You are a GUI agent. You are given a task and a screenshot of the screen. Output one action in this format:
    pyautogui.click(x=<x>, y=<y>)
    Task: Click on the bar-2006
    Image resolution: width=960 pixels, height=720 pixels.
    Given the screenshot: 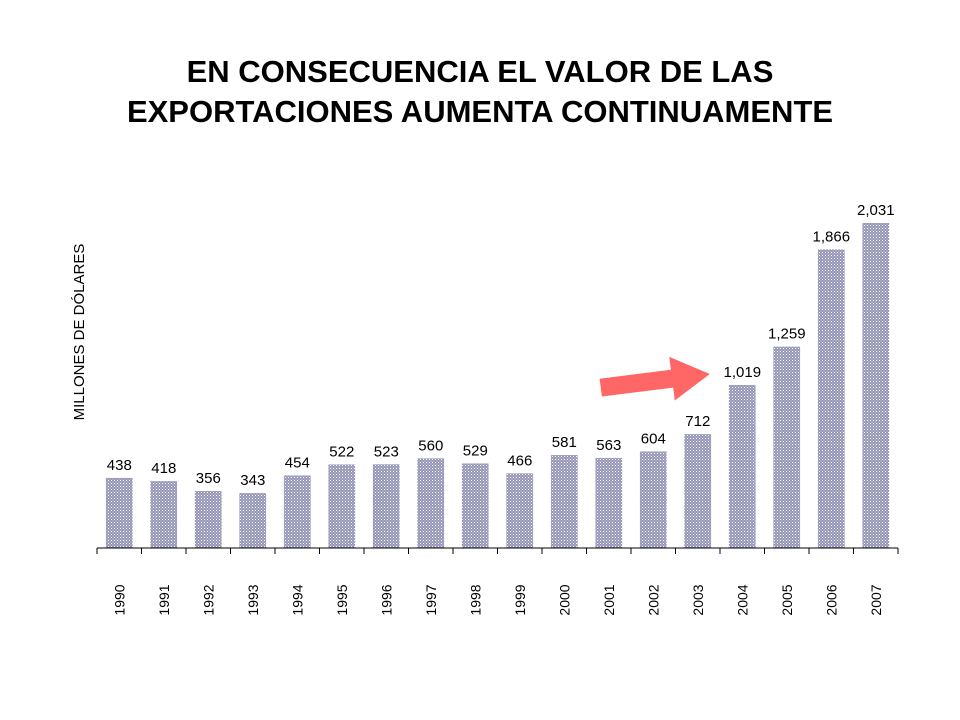 What is the action you would take?
    pyautogui.click(x=831, y=398)
    